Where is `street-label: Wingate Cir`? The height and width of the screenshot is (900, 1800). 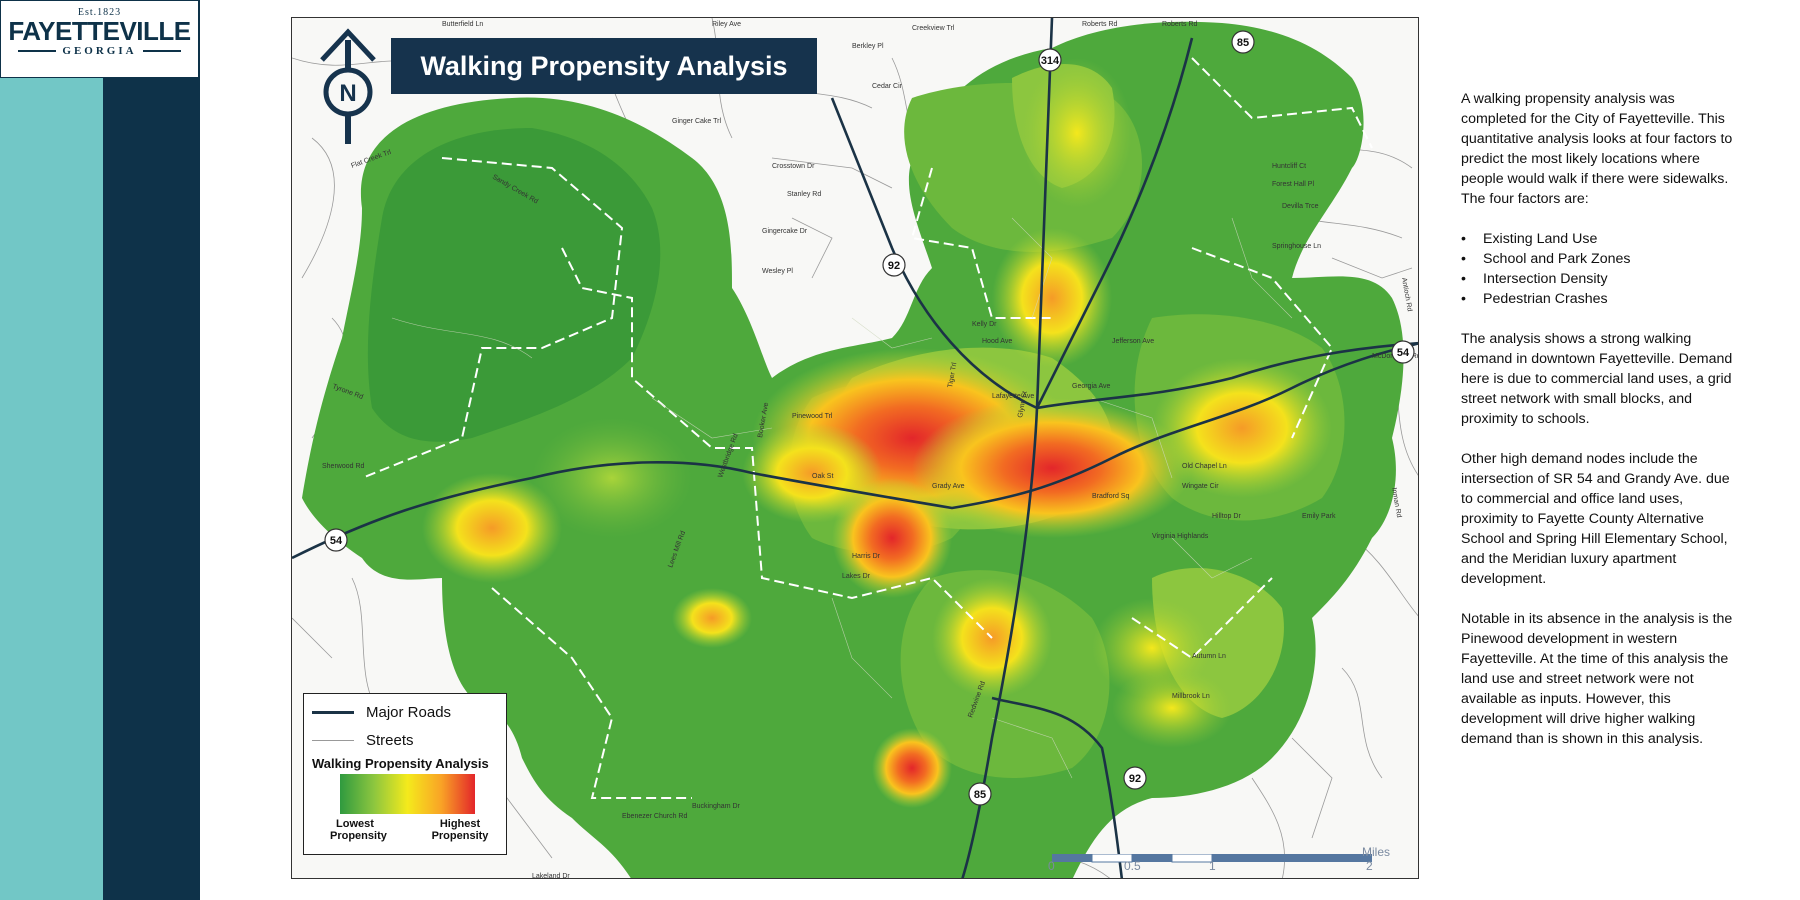
street-label: Wingate Cir is located at coordinates (1200, 486).